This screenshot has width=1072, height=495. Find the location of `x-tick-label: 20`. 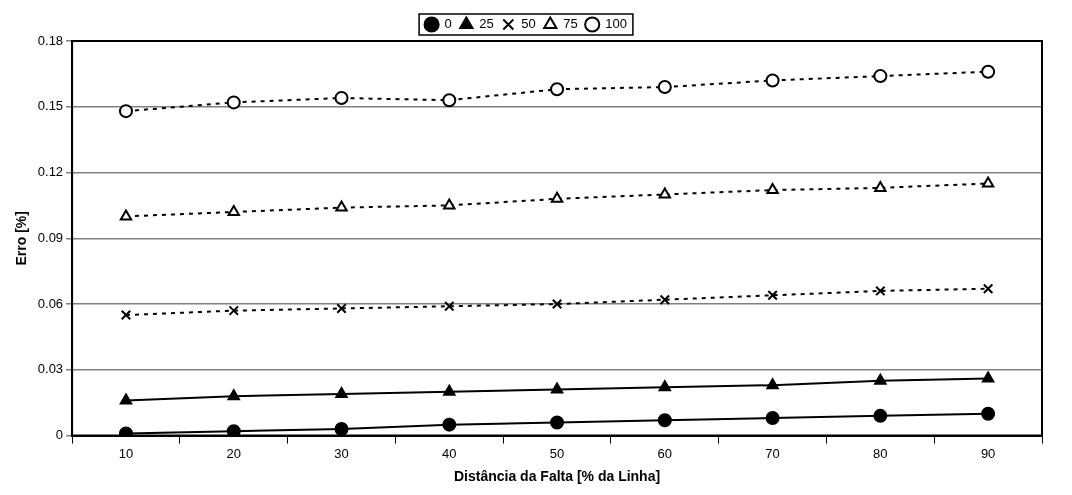

x-tick-label: 20 is located at coordinates (233, 453).